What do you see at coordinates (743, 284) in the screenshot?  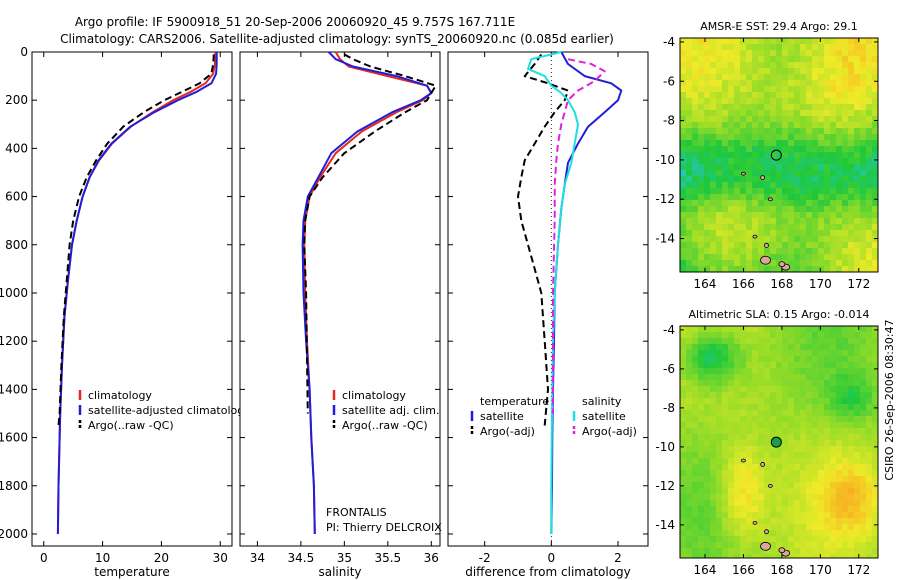 I see `x-tick-label: 166` at bounding box center [743, 284].